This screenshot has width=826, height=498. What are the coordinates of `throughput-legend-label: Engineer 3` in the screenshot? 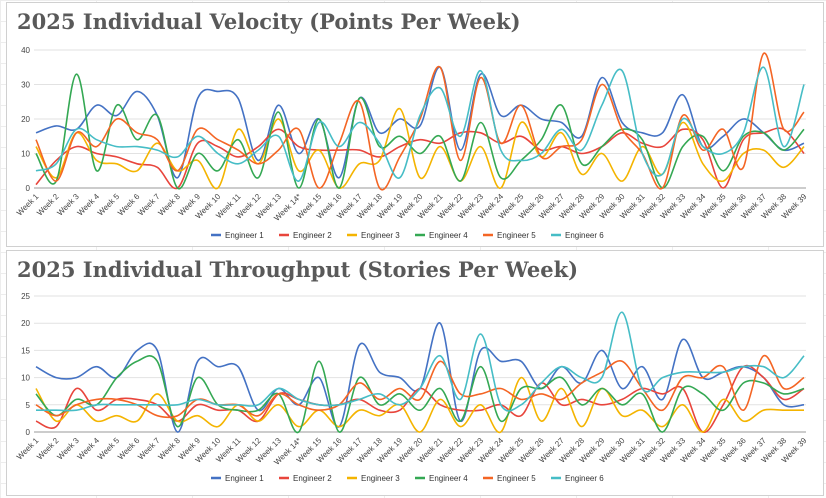 It's located at (380, 478).